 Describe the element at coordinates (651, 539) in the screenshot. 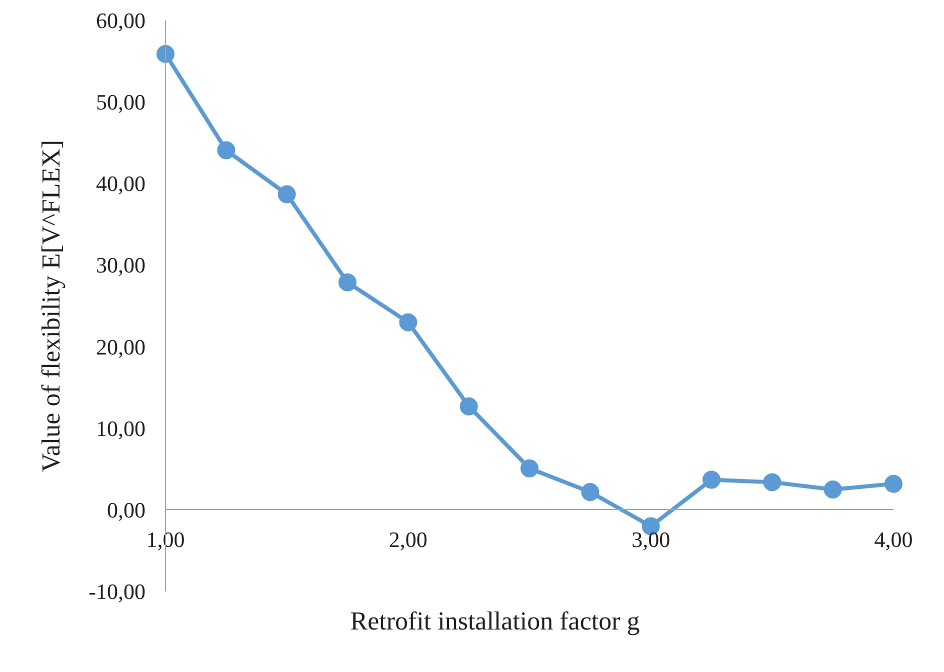

I see `x-tick-label: 3,00` at that location.